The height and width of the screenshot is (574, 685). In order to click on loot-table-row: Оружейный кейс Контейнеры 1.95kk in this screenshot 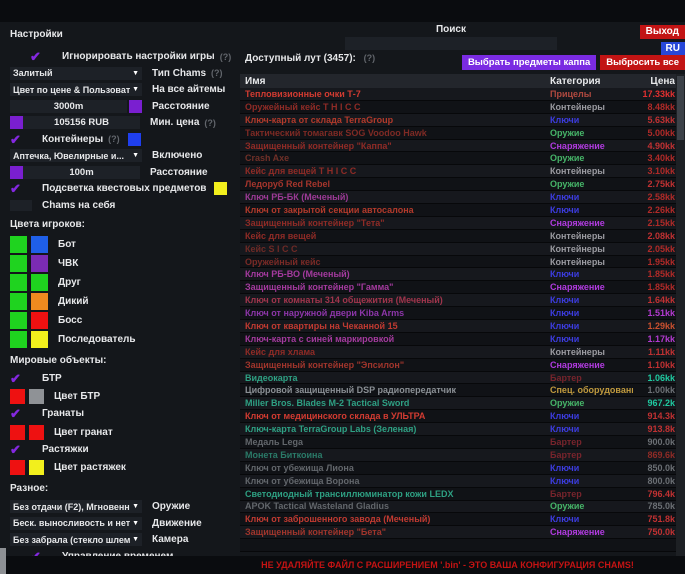, I will do `click(462, 262)`.